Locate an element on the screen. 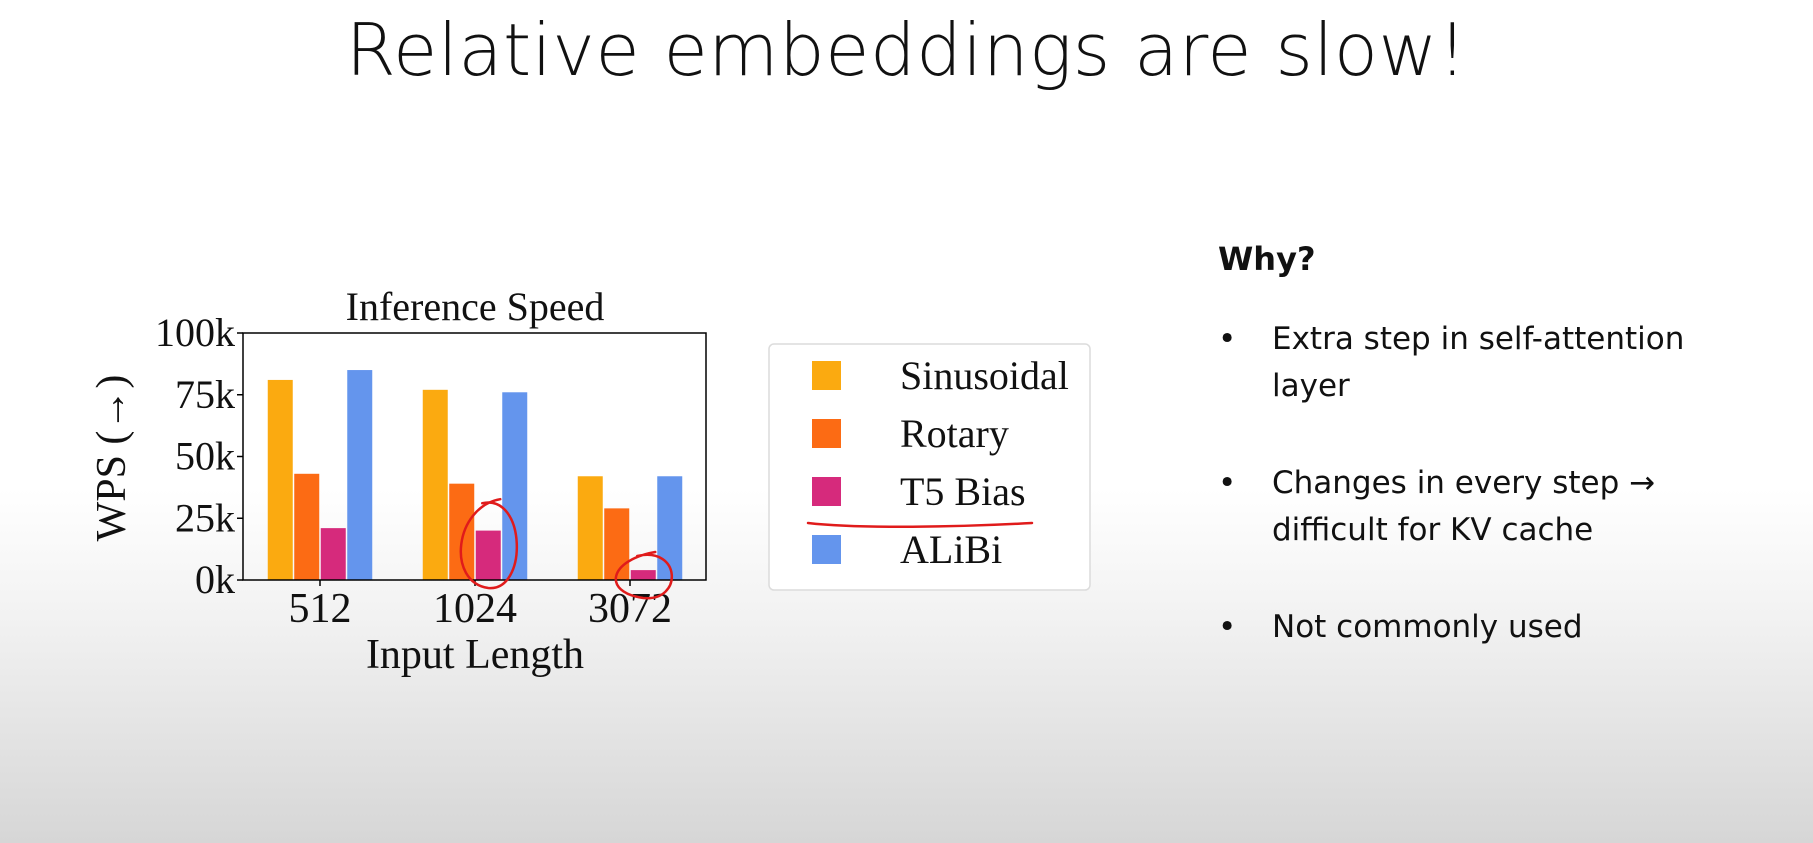 This screenshot has height=843, width=1813. legend-label-t5-bias: T5 Bias is located at coordinates (963, 491).